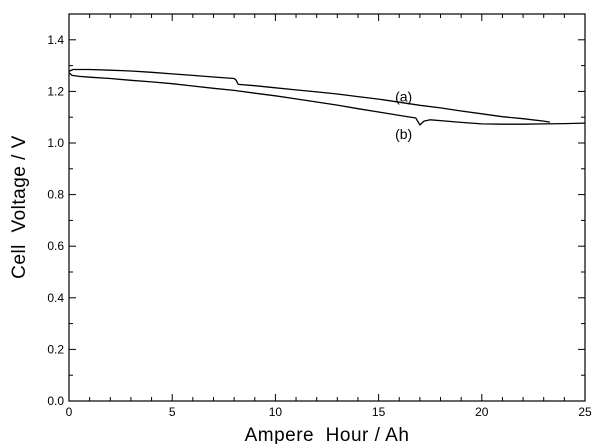  Describe the element at coordinates (69, 412) in the screenshot. I see `x-tick-label: 0` at that location.